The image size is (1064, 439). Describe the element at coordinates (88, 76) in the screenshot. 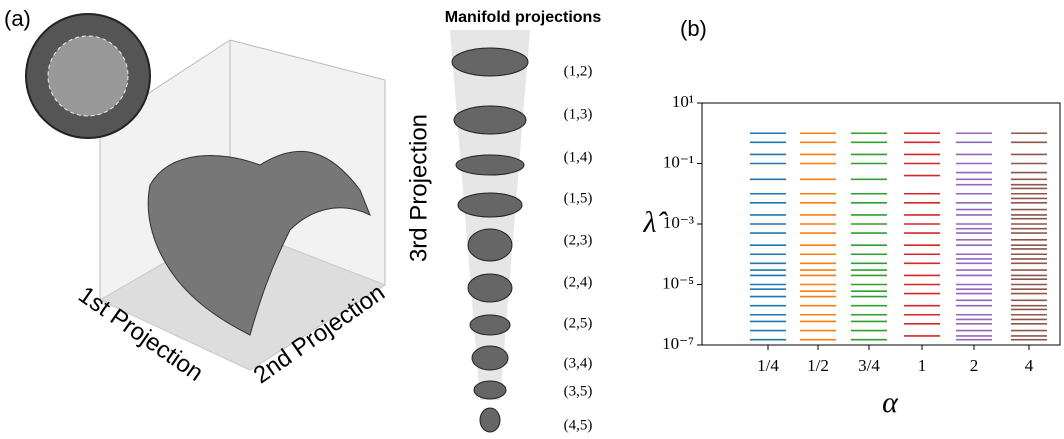

I see `escher-disk-inner` at that location.